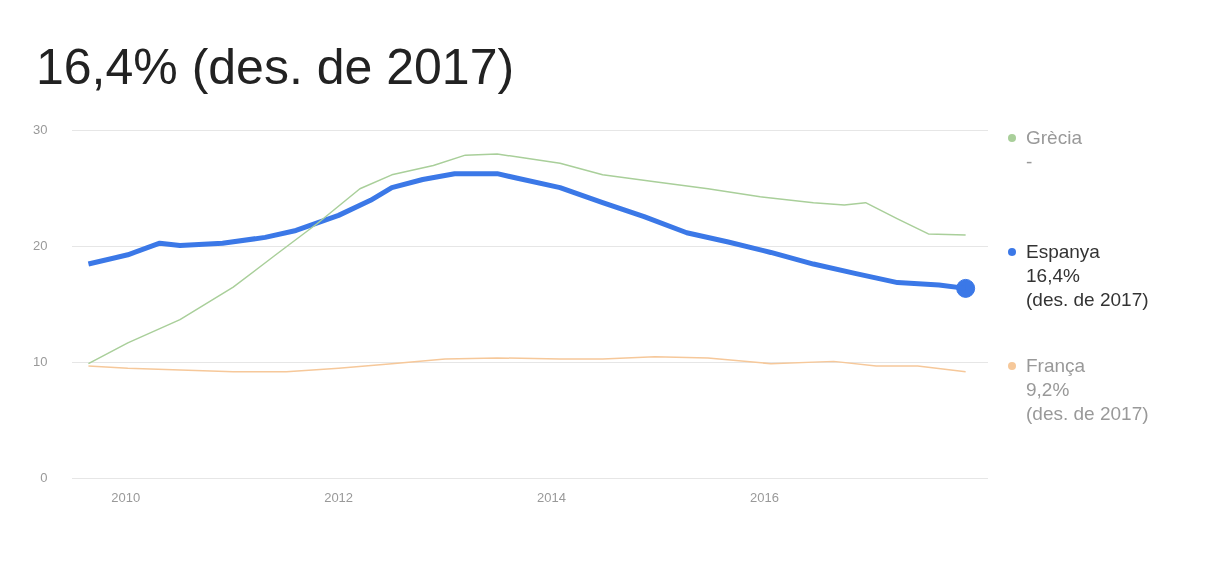  I want to click on x-tick-label: 2012, so click(339, 497).